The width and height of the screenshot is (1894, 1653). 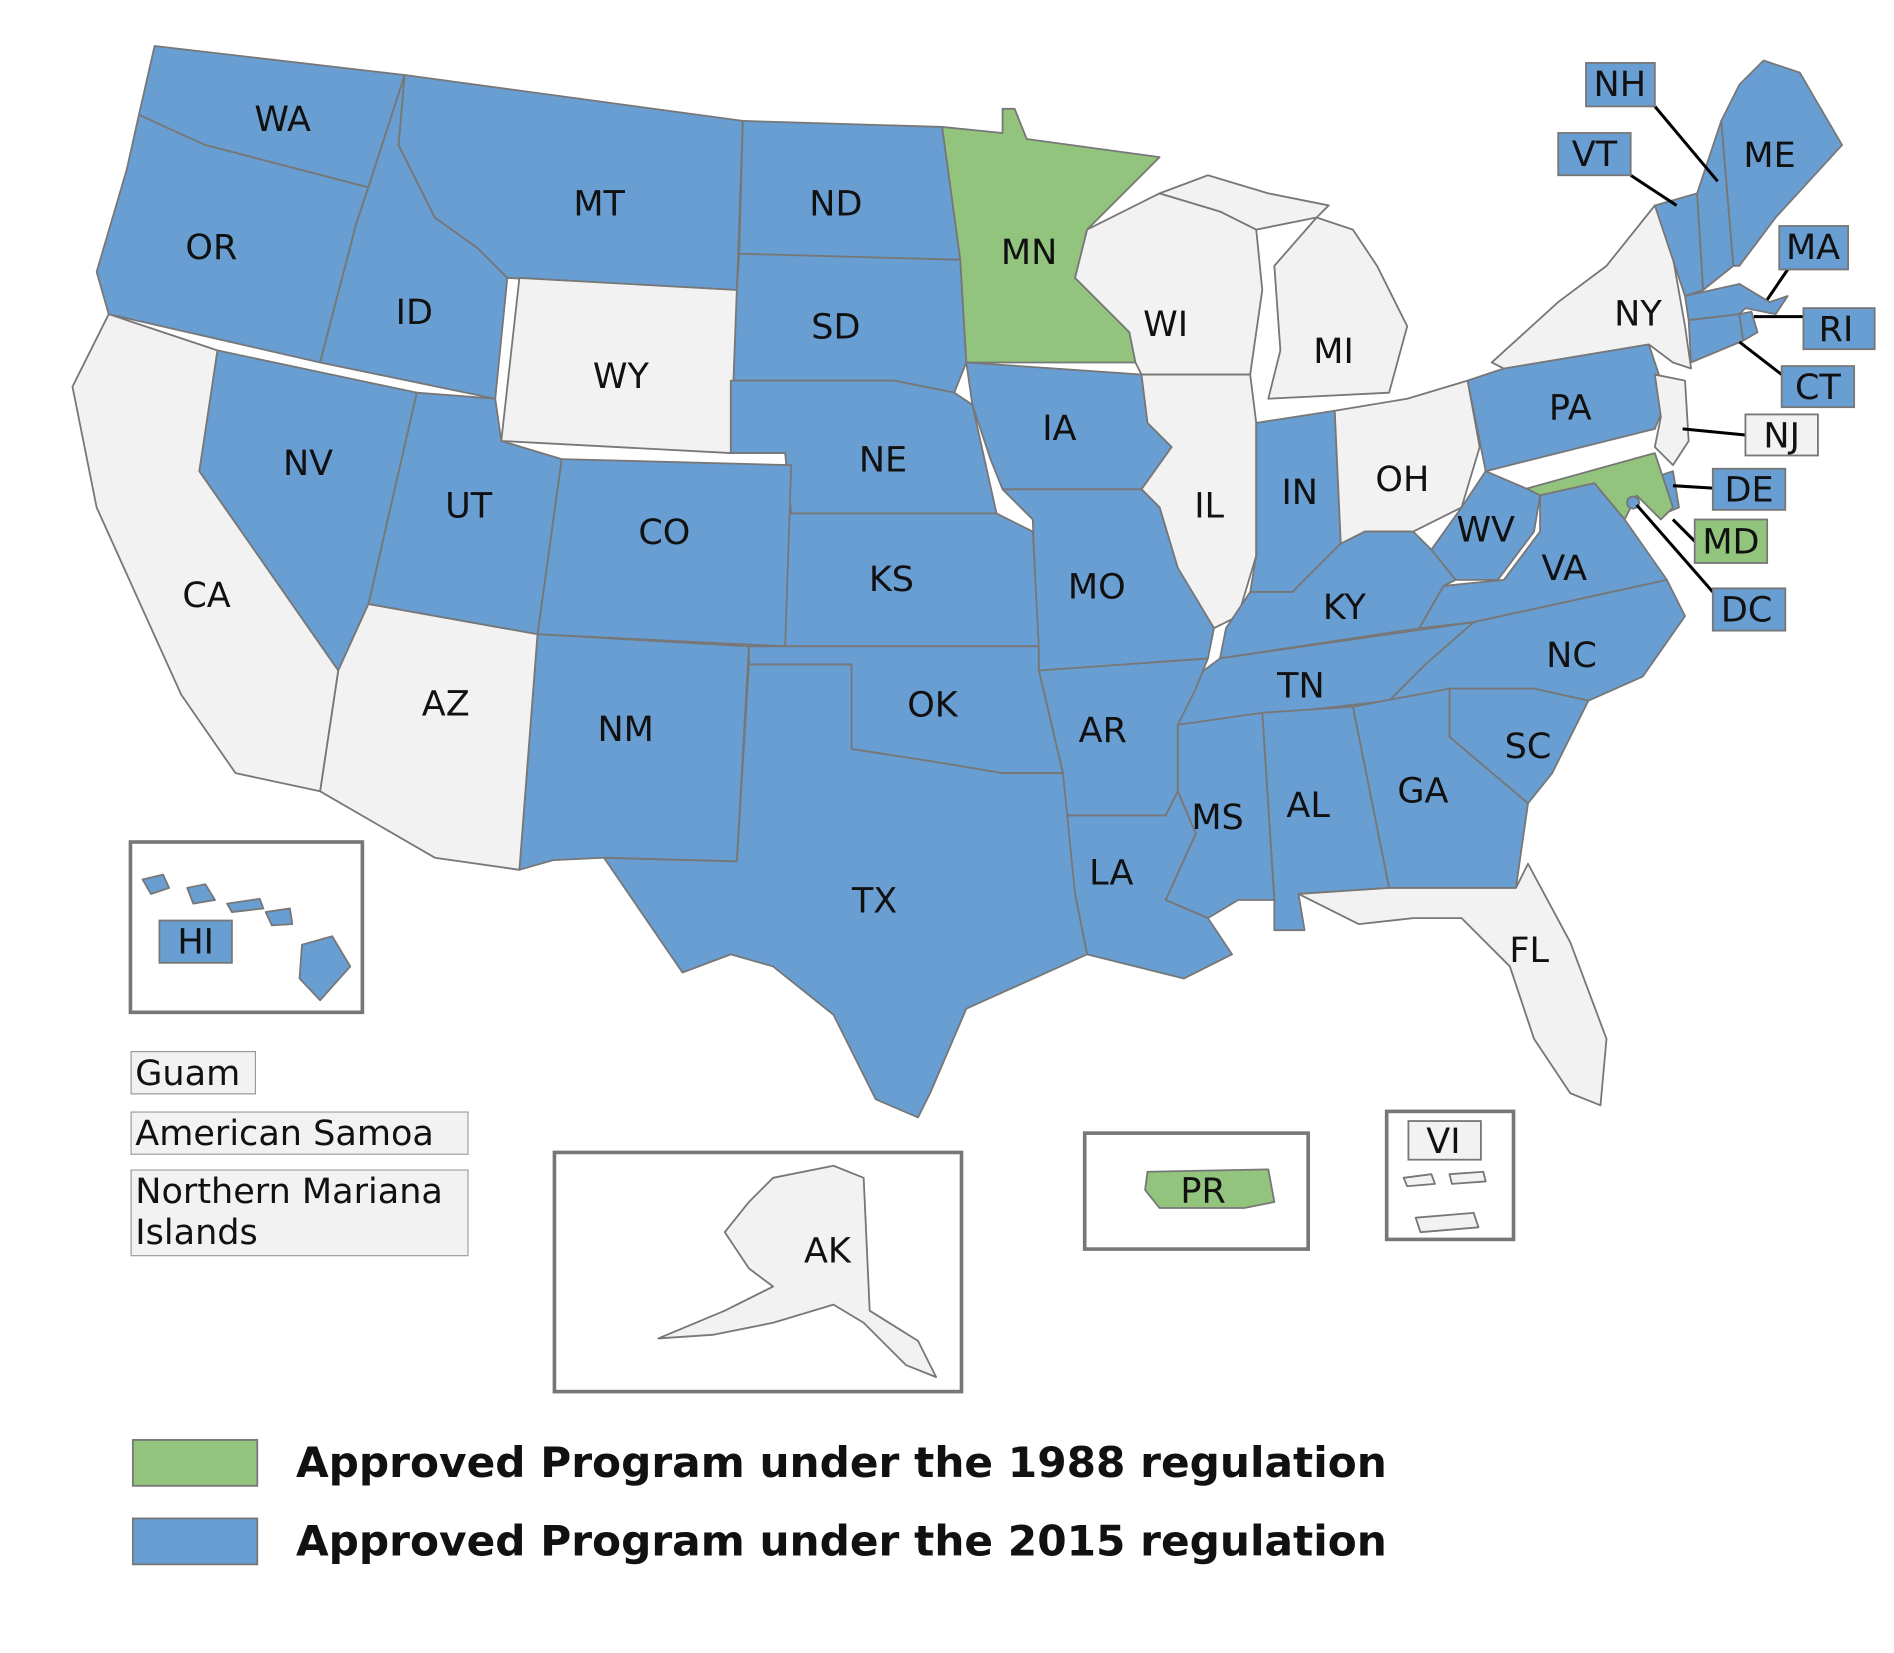 What do you see at coordinates (883, 460) in the screenshot?
I see `region-label: NE` at bounding box center [883, 460].